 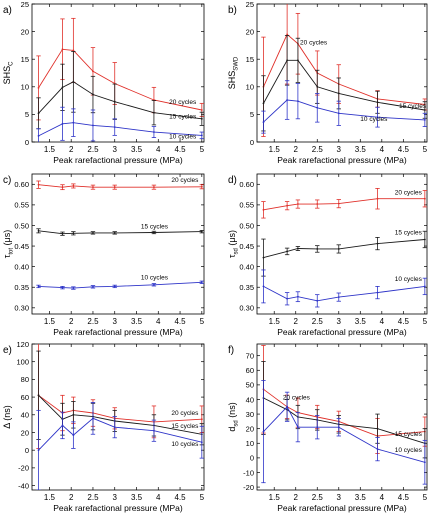 I want to click on y-tick-label: 70, so click(x=250, y=355).